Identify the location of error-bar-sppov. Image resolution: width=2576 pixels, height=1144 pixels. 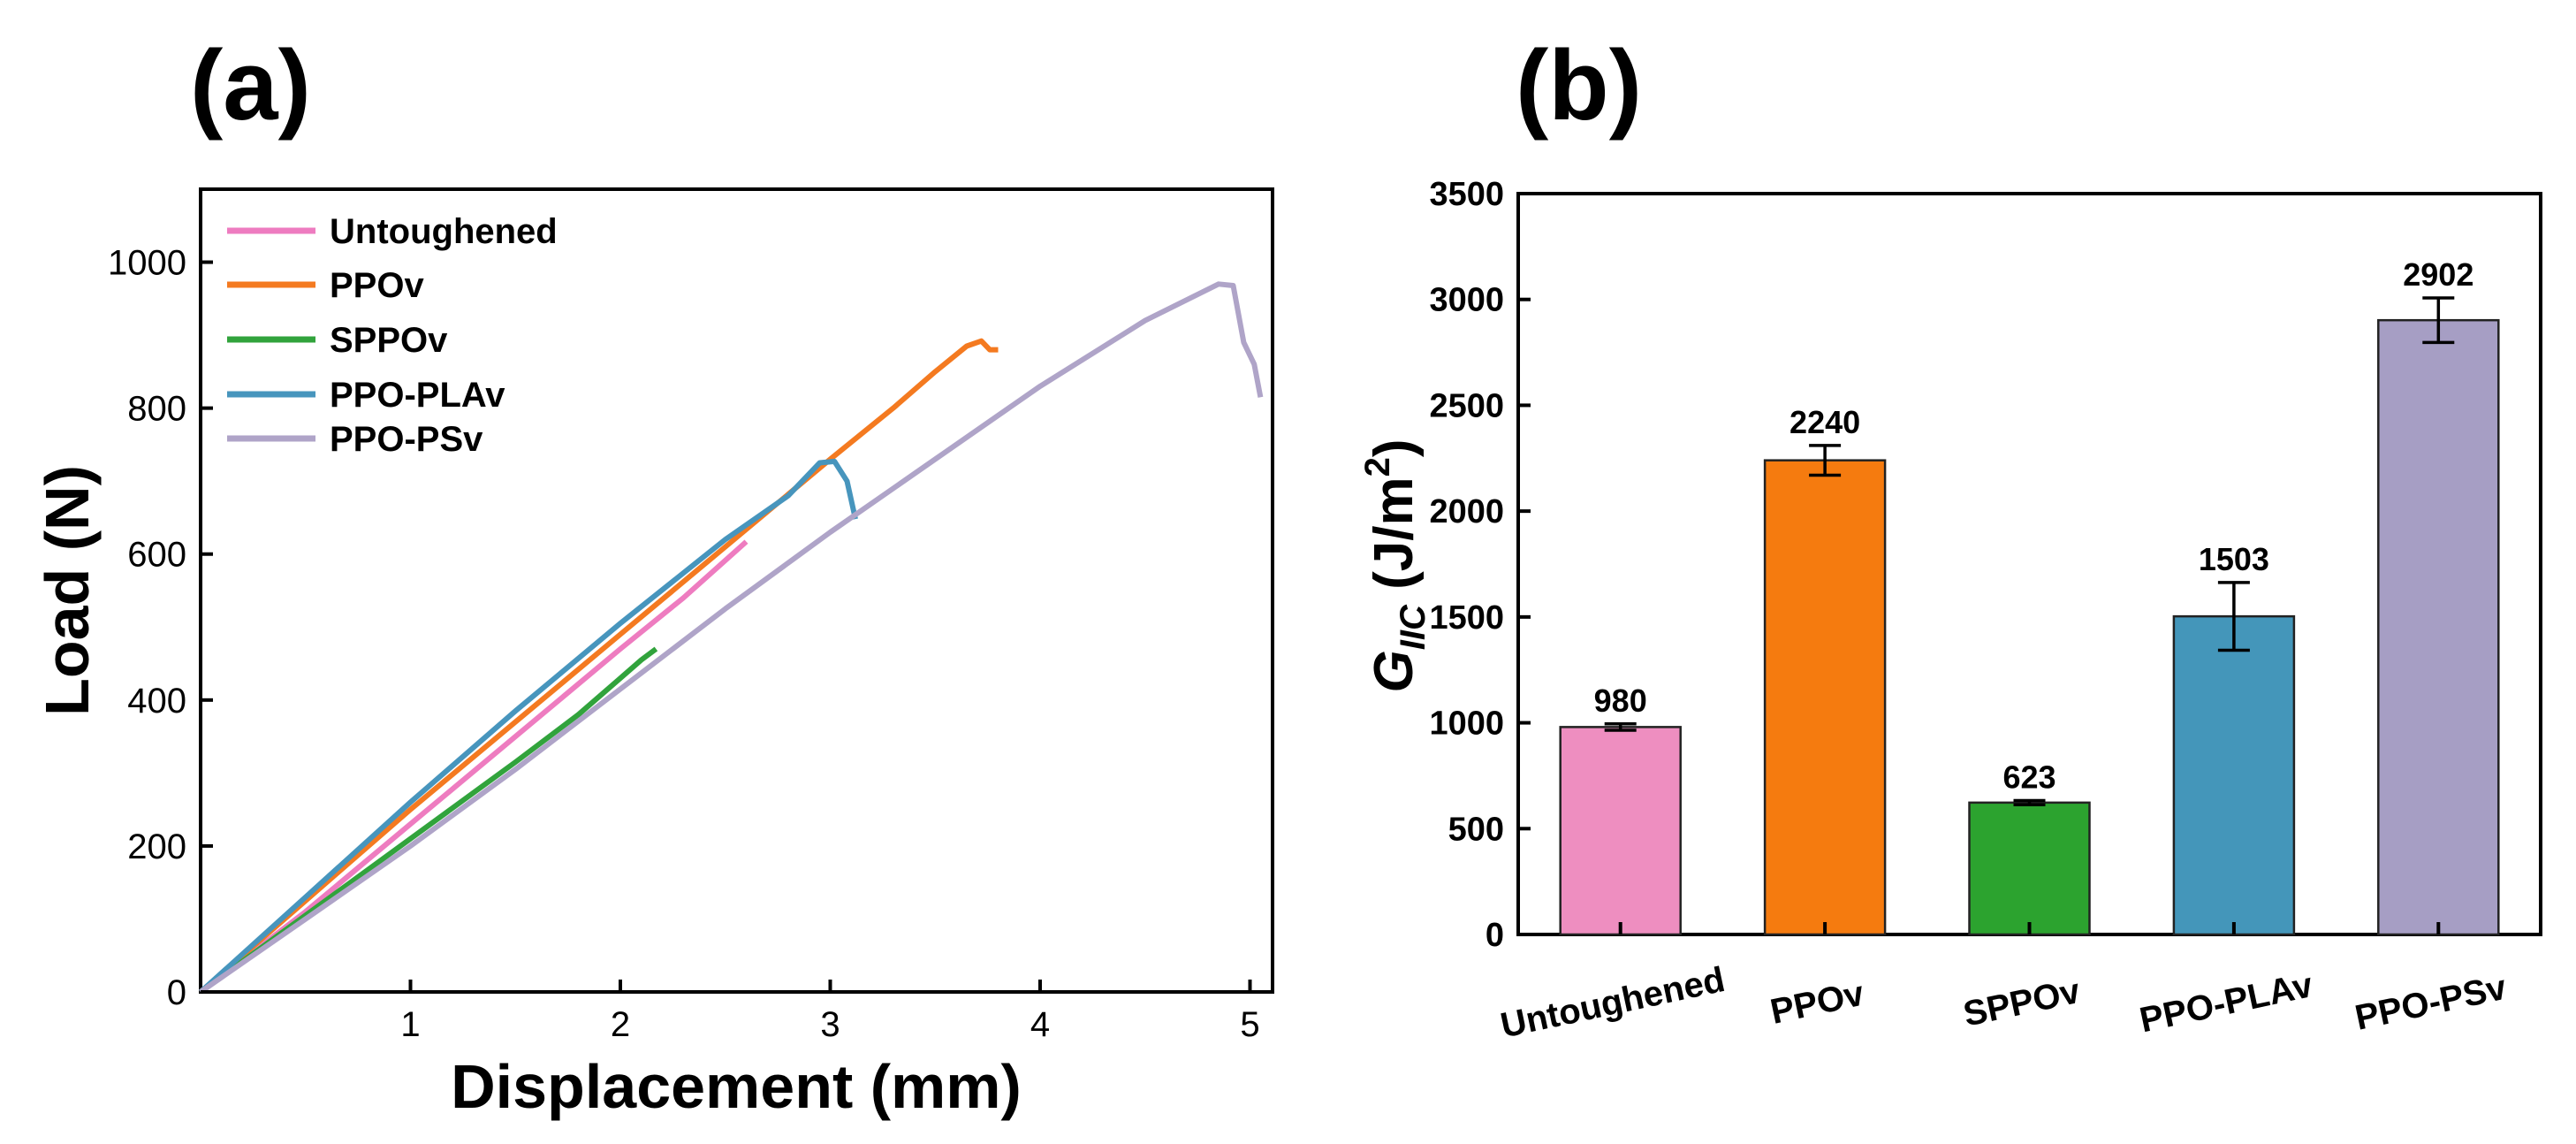
(2030, 802).